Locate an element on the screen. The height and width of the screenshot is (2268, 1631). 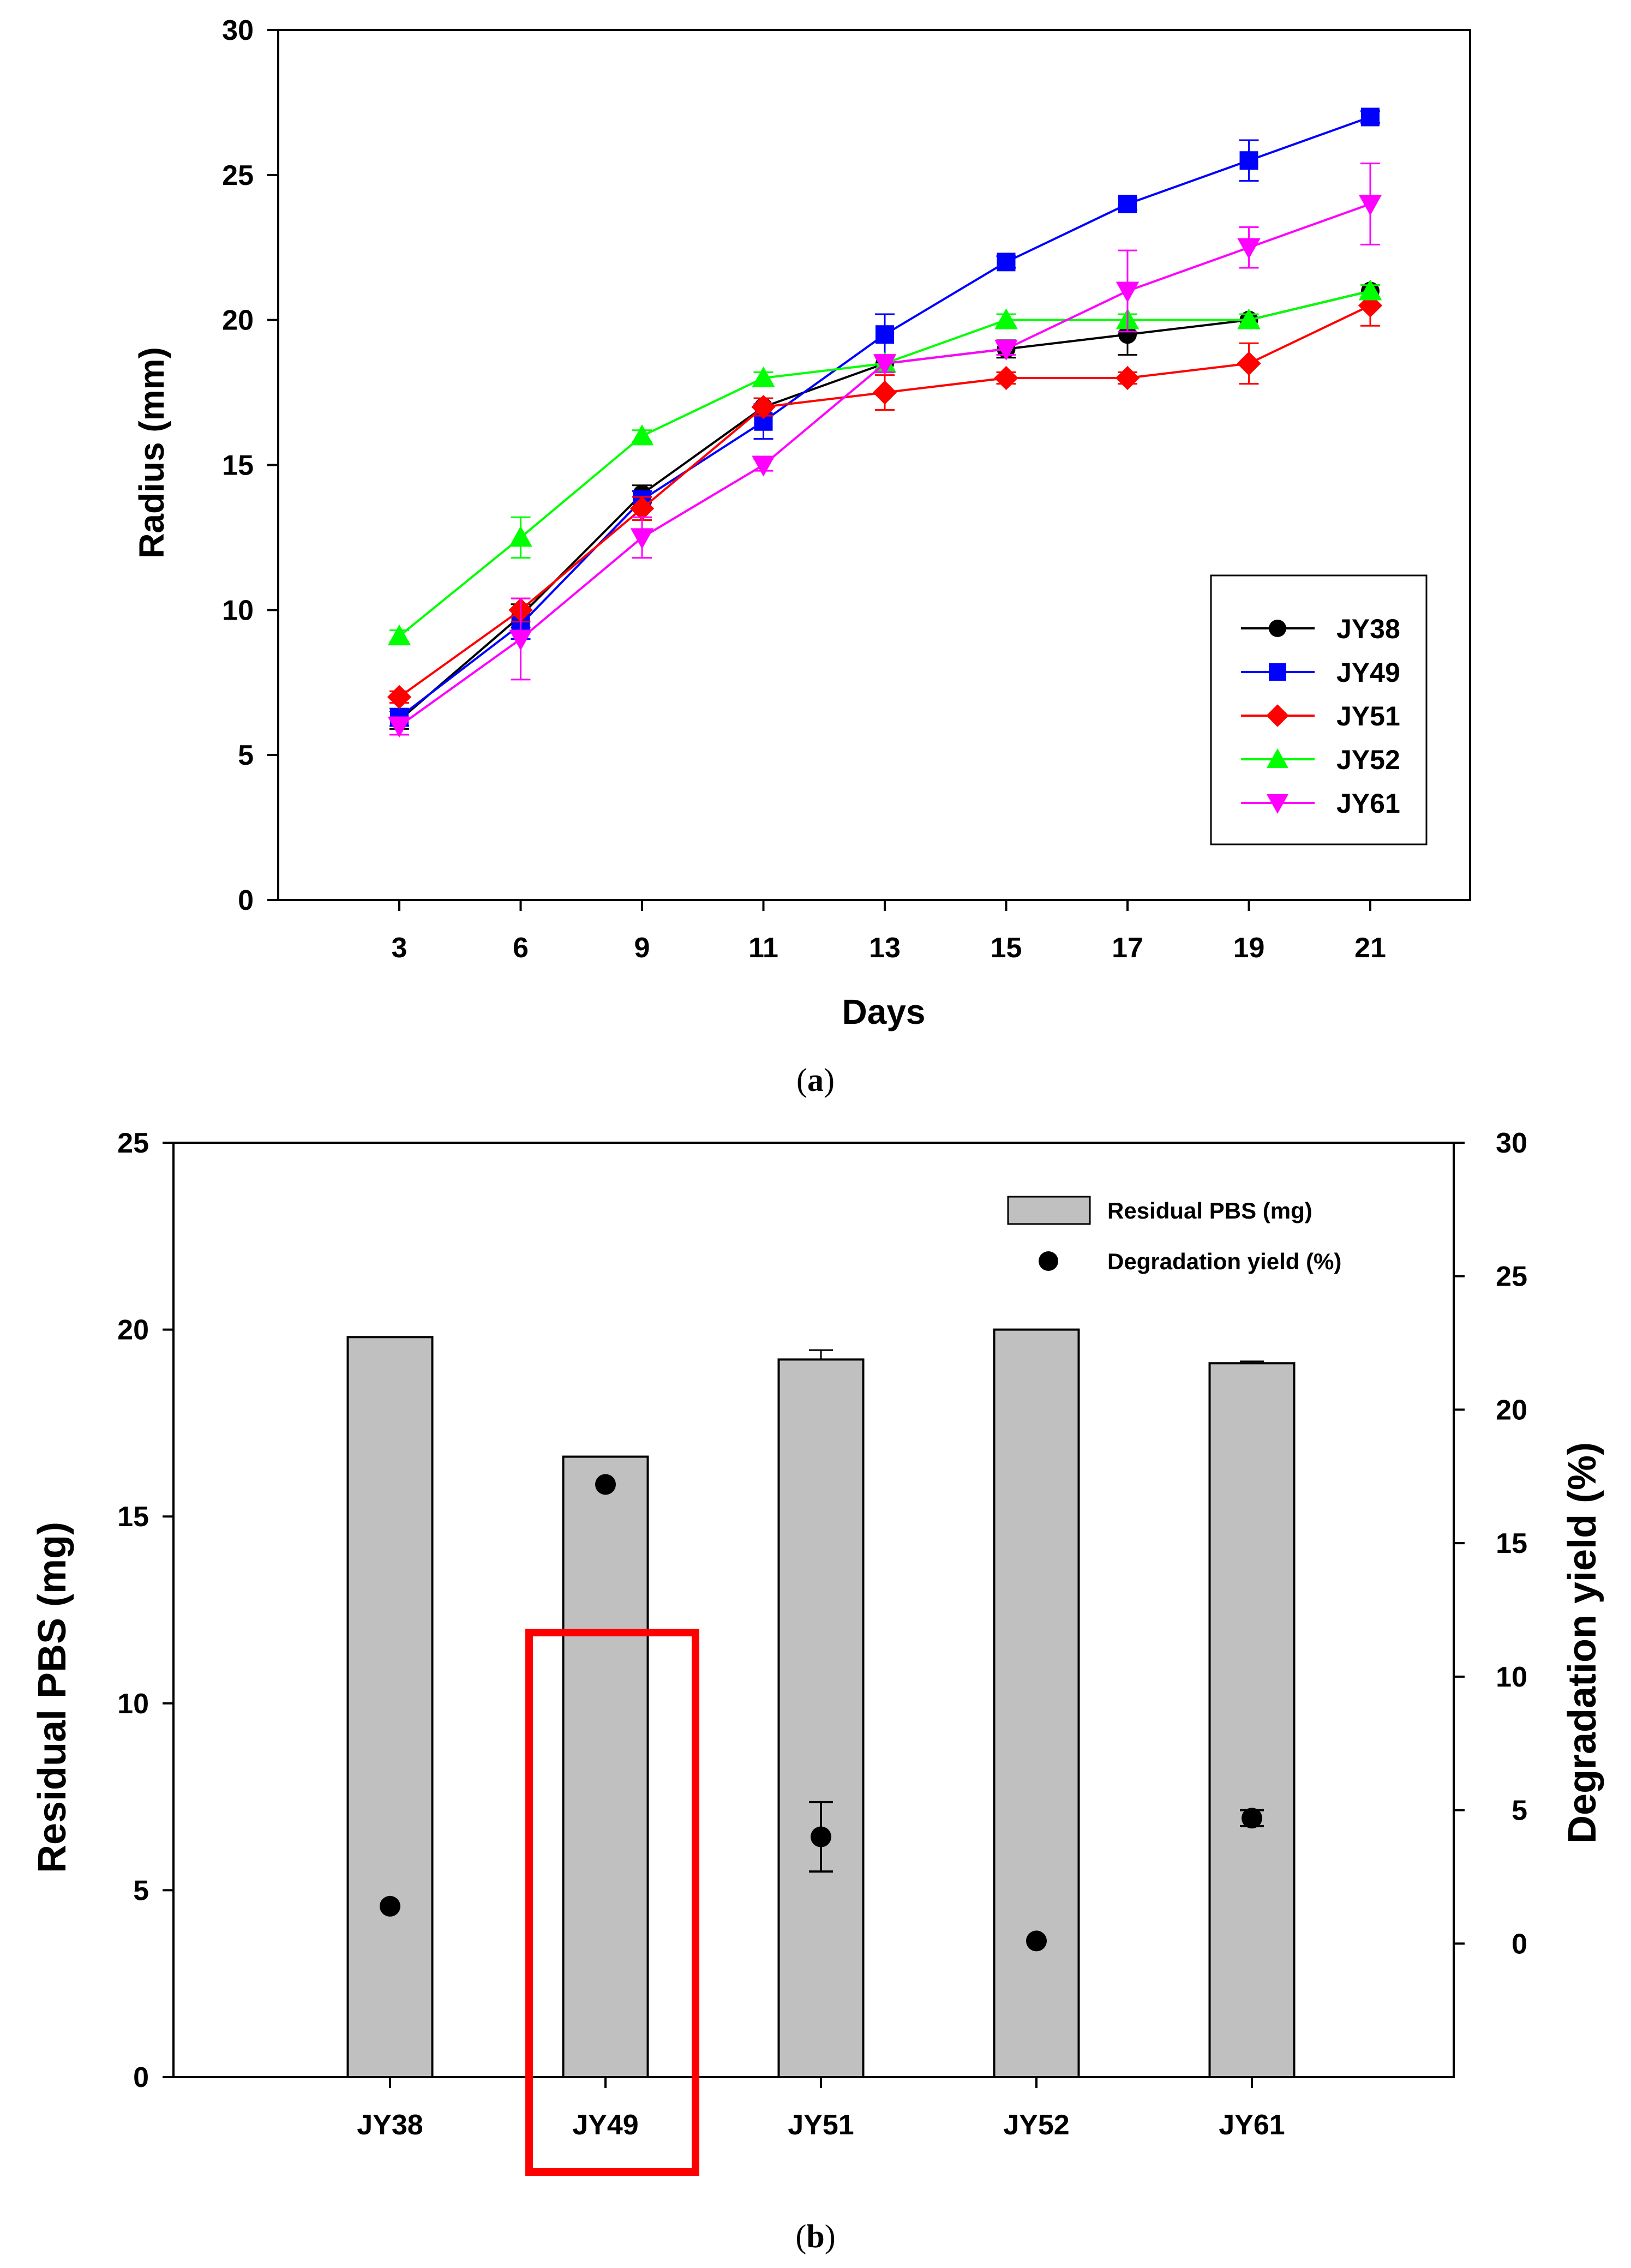
y-tick-label: 25 is located at coordinates (133, 1143).